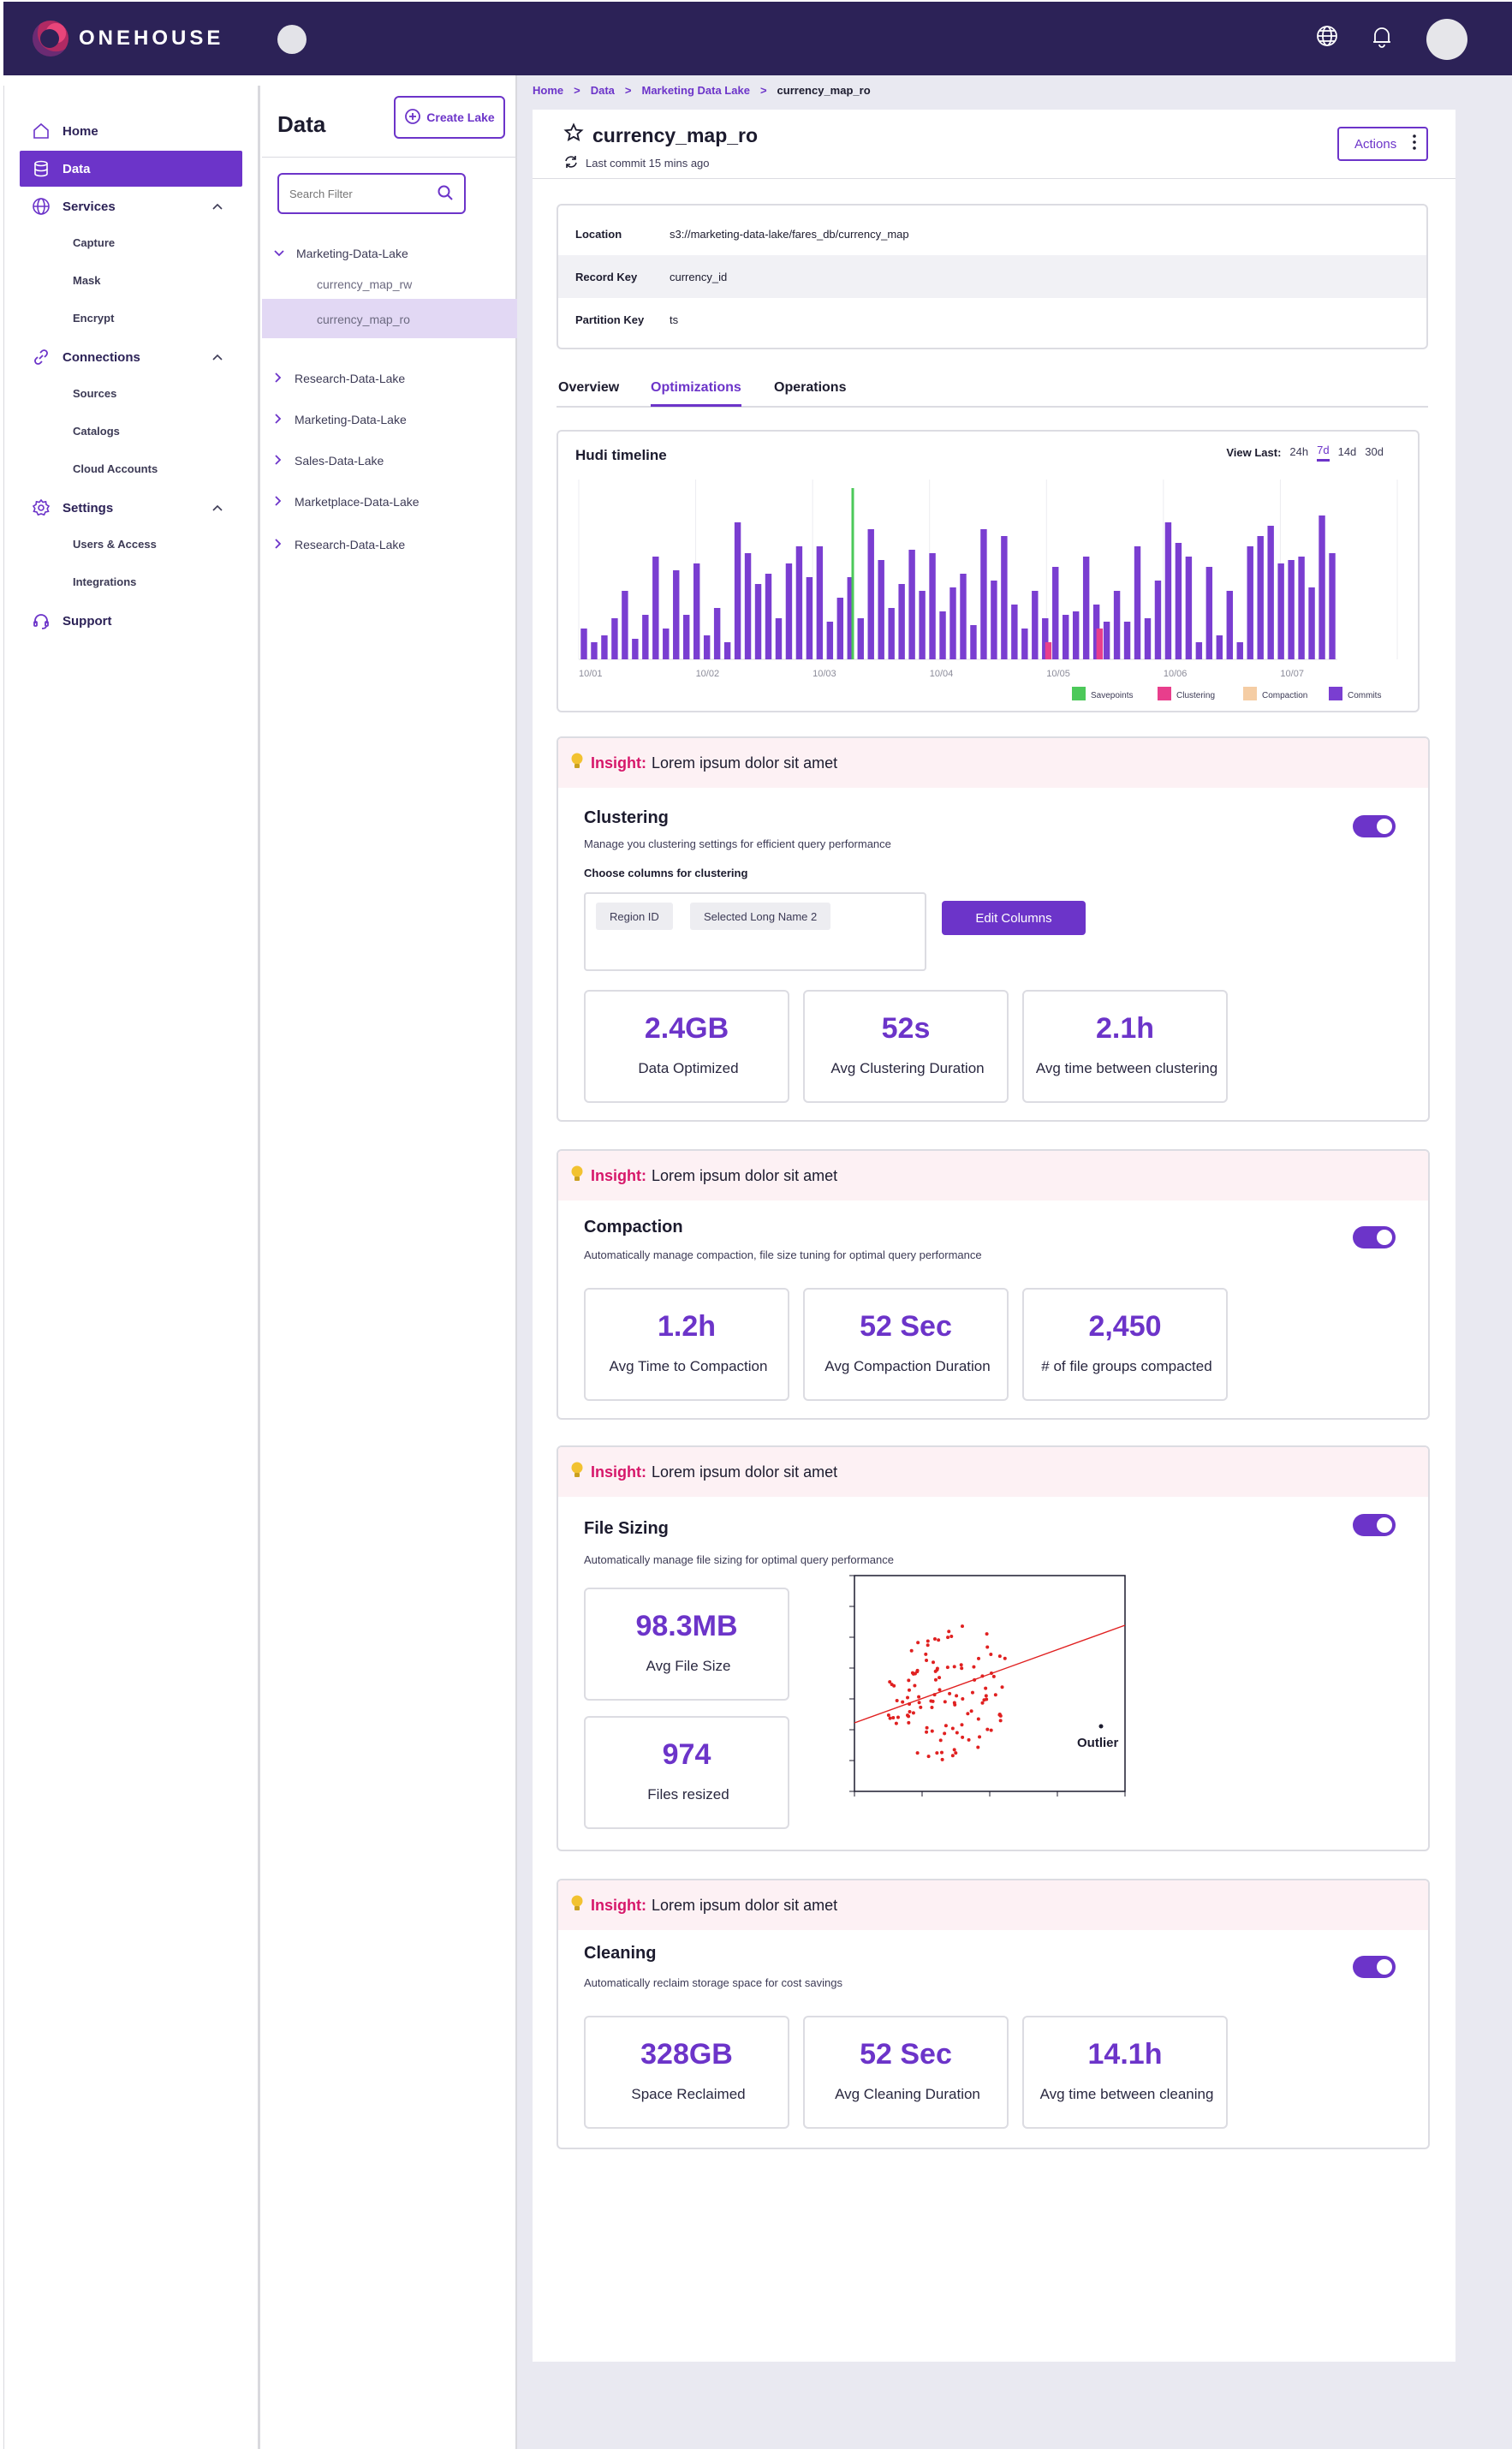  Describe the element at coordinates (445, 195) in the screenshot. I see `search-icon` at that location.